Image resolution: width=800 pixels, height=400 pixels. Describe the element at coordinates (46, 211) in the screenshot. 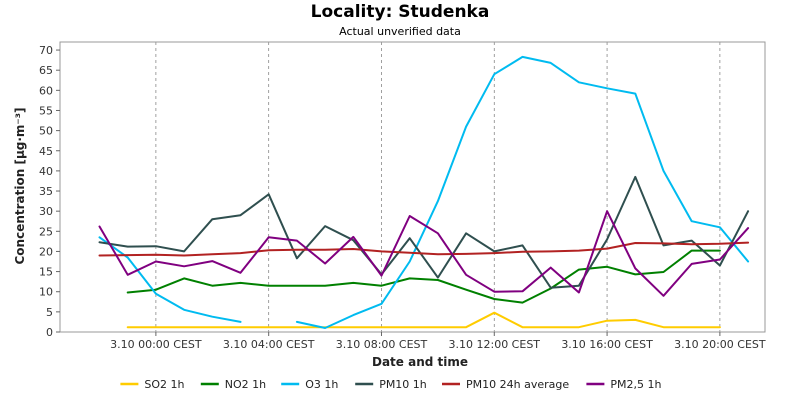

I see `y-tick-label: 30` at that location.